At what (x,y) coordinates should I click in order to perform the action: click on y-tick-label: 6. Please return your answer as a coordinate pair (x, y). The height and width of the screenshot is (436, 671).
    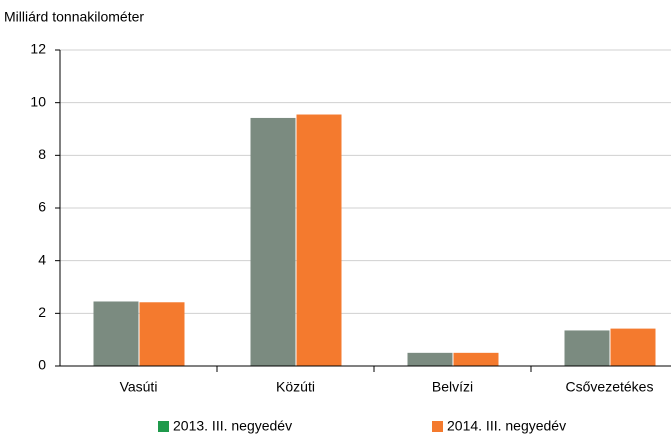
    Looking at the image, I should click on (42, 207).